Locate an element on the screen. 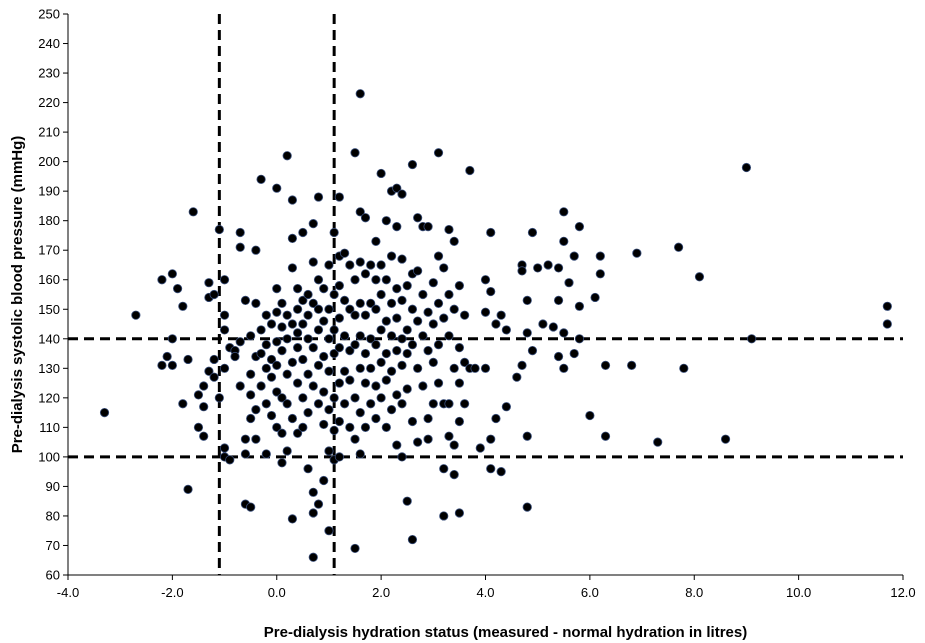 Image resolution: width=925 pixels, height=643 pixels. y-tick-label-14: 200 is located at coordinates (49, 161).